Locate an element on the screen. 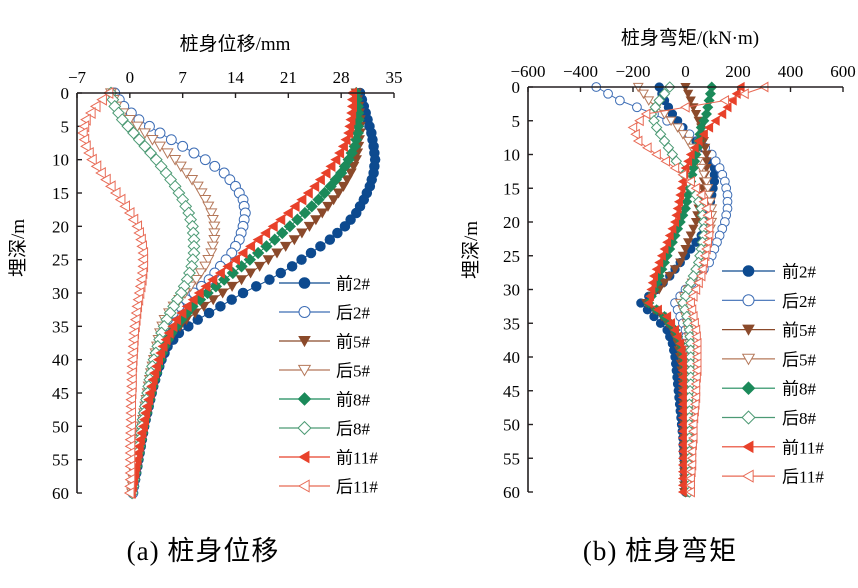 The image size is (858, 588). legend-item: 后2# is located at coordinates (324, 313).